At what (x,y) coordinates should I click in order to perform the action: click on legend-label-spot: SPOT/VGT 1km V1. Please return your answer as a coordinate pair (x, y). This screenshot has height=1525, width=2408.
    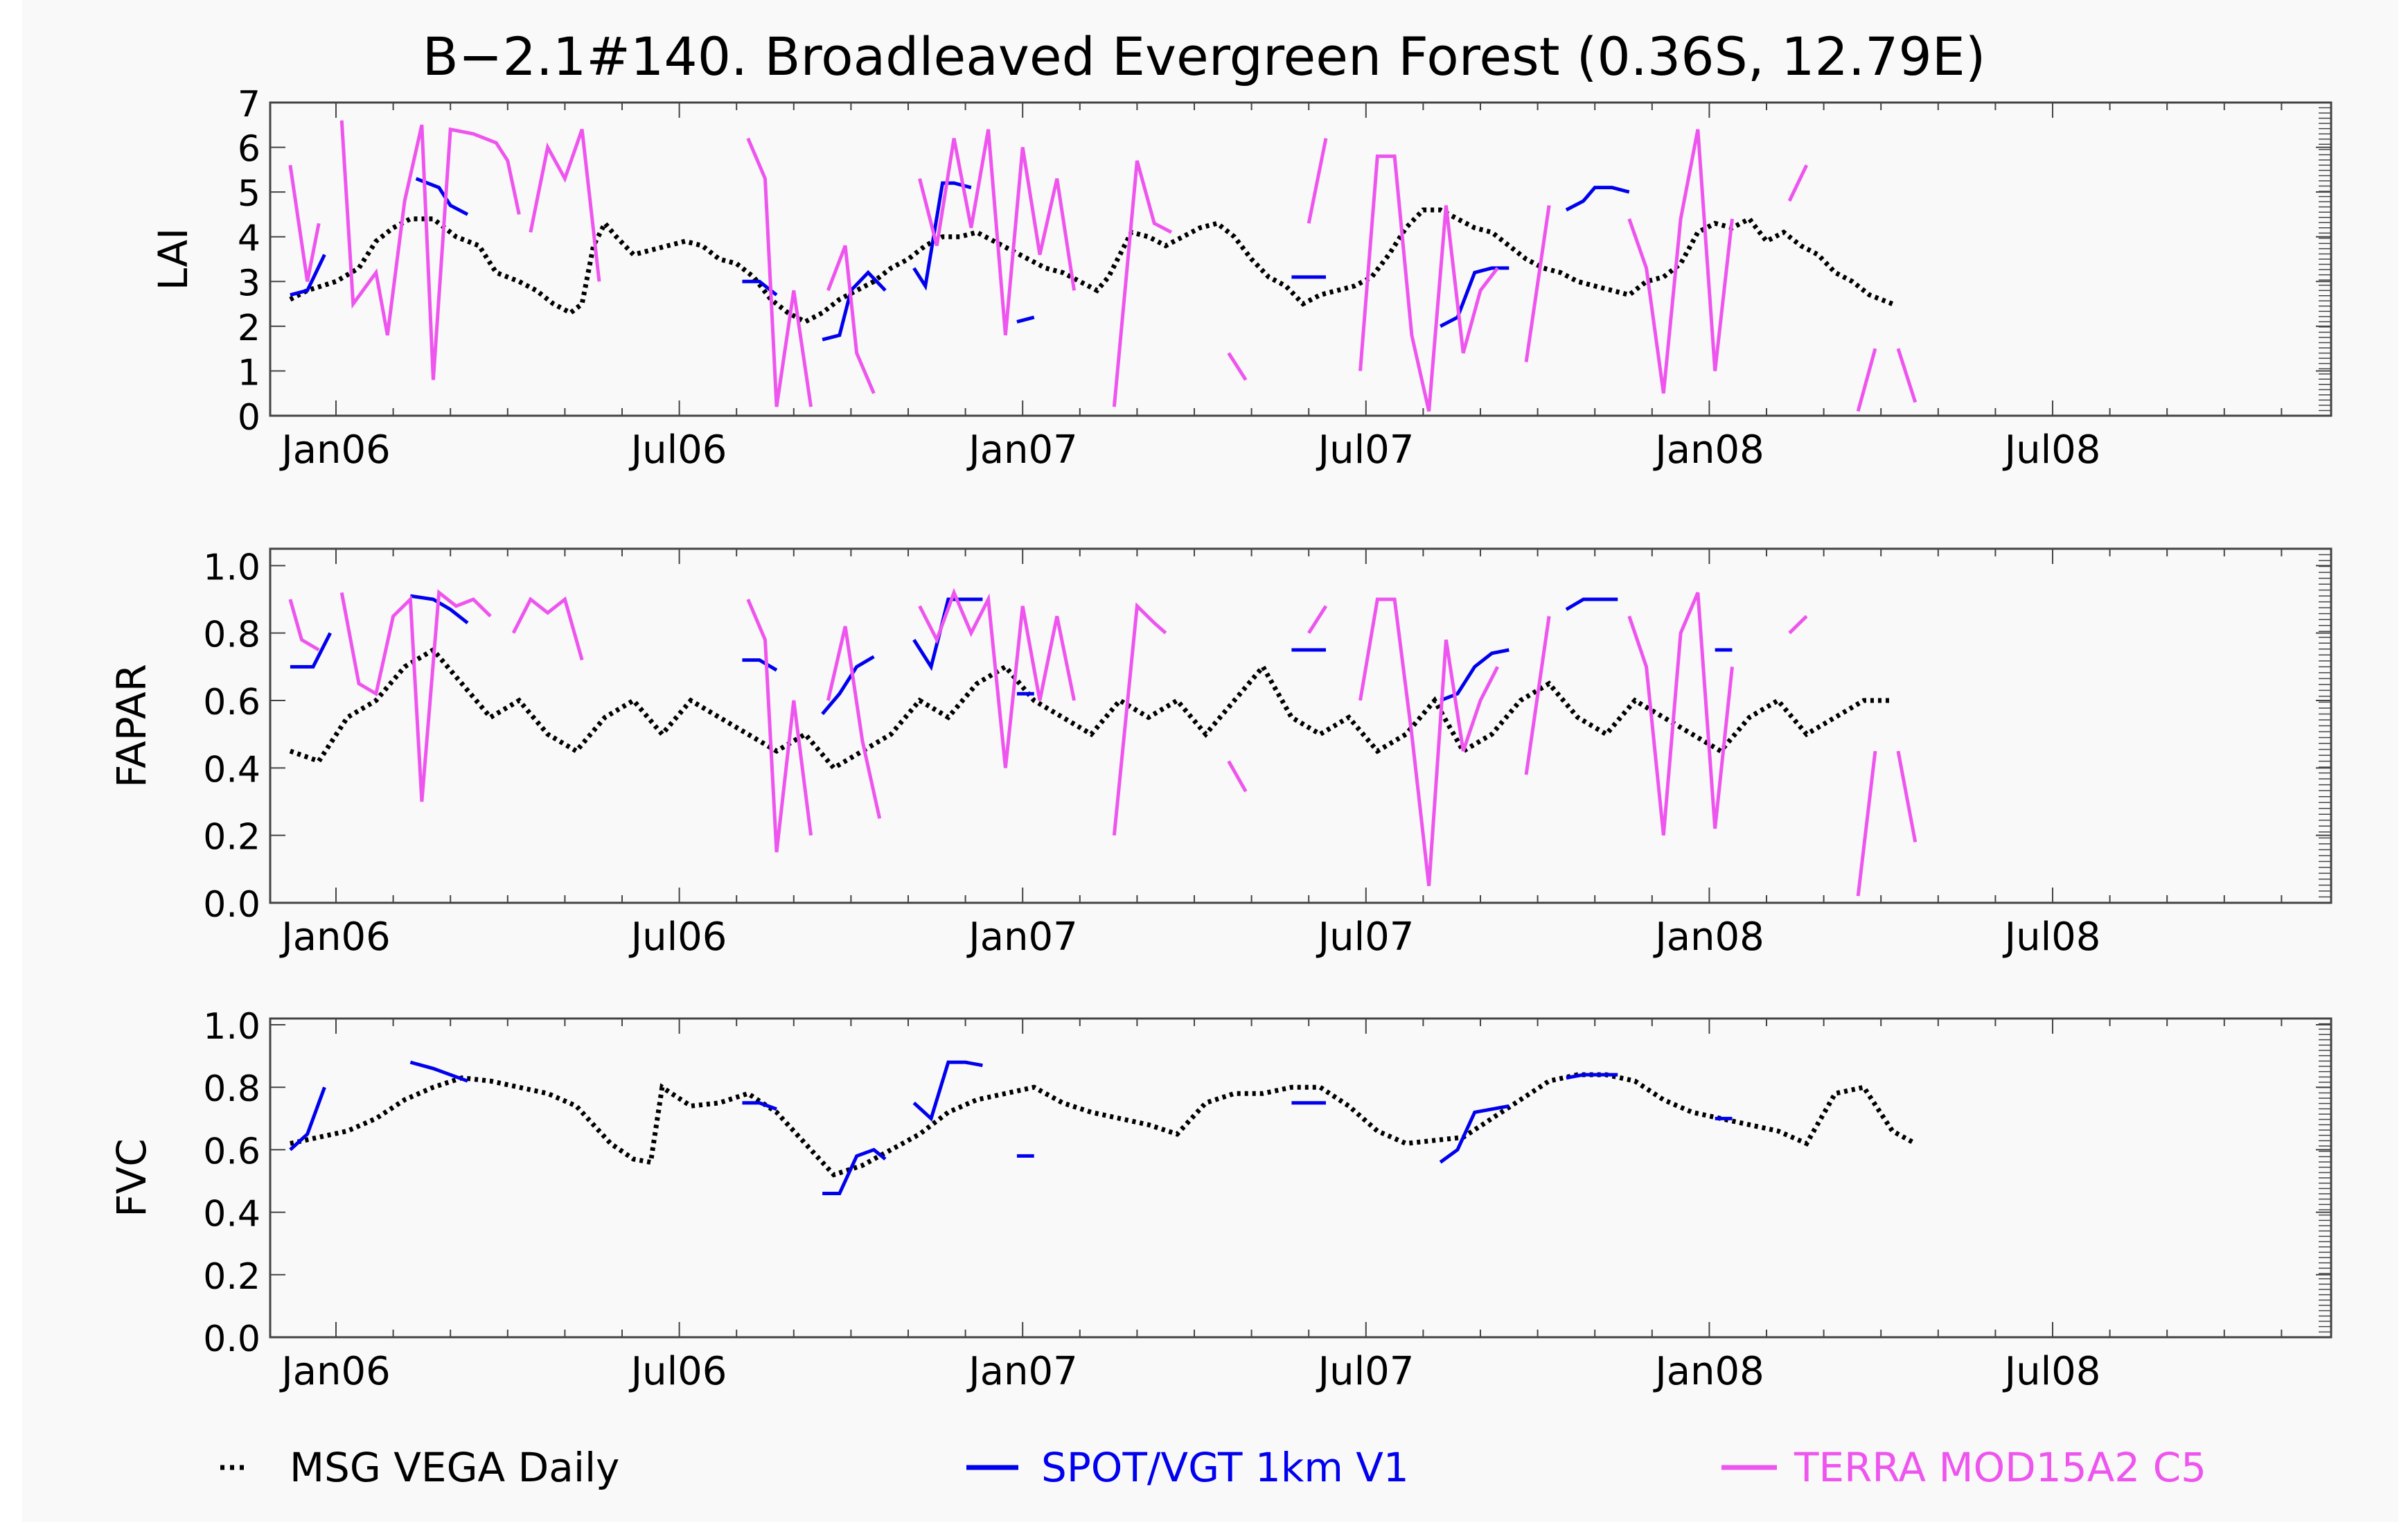
    Looking at the image, I should click on (1225, 1467).